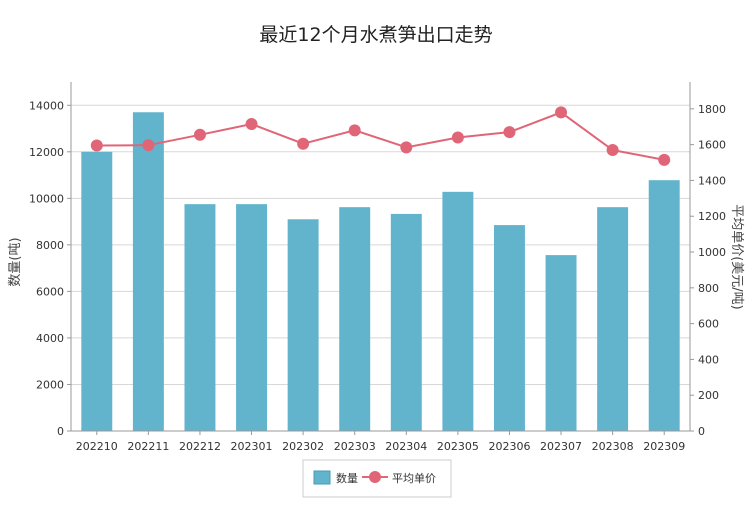  What do you see at coordinates (252, 446) in the screenshot?
I see `x-tick-label: 202301` at bounding box center [252, 446].